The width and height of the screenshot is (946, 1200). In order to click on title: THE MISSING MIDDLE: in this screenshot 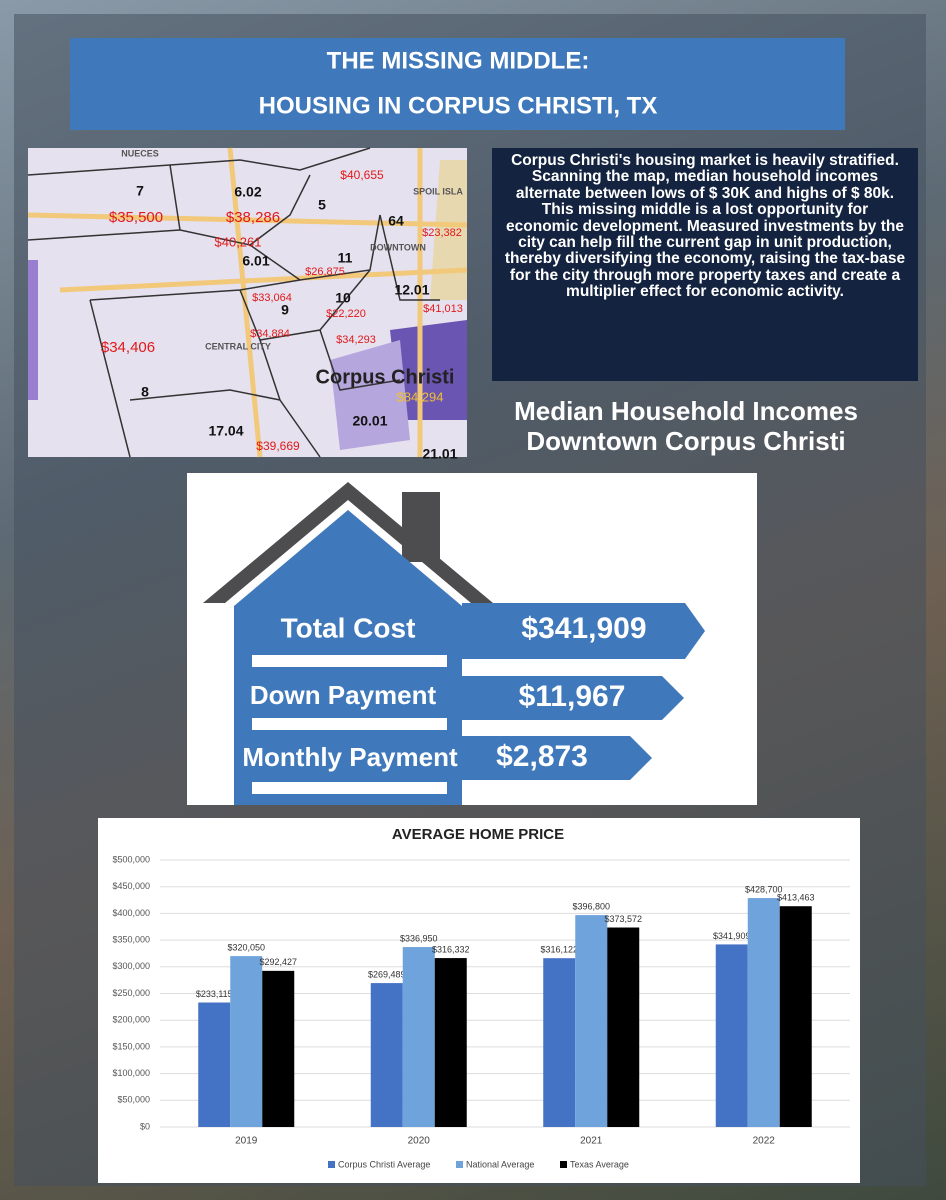, I will do `click(458, 60)`.